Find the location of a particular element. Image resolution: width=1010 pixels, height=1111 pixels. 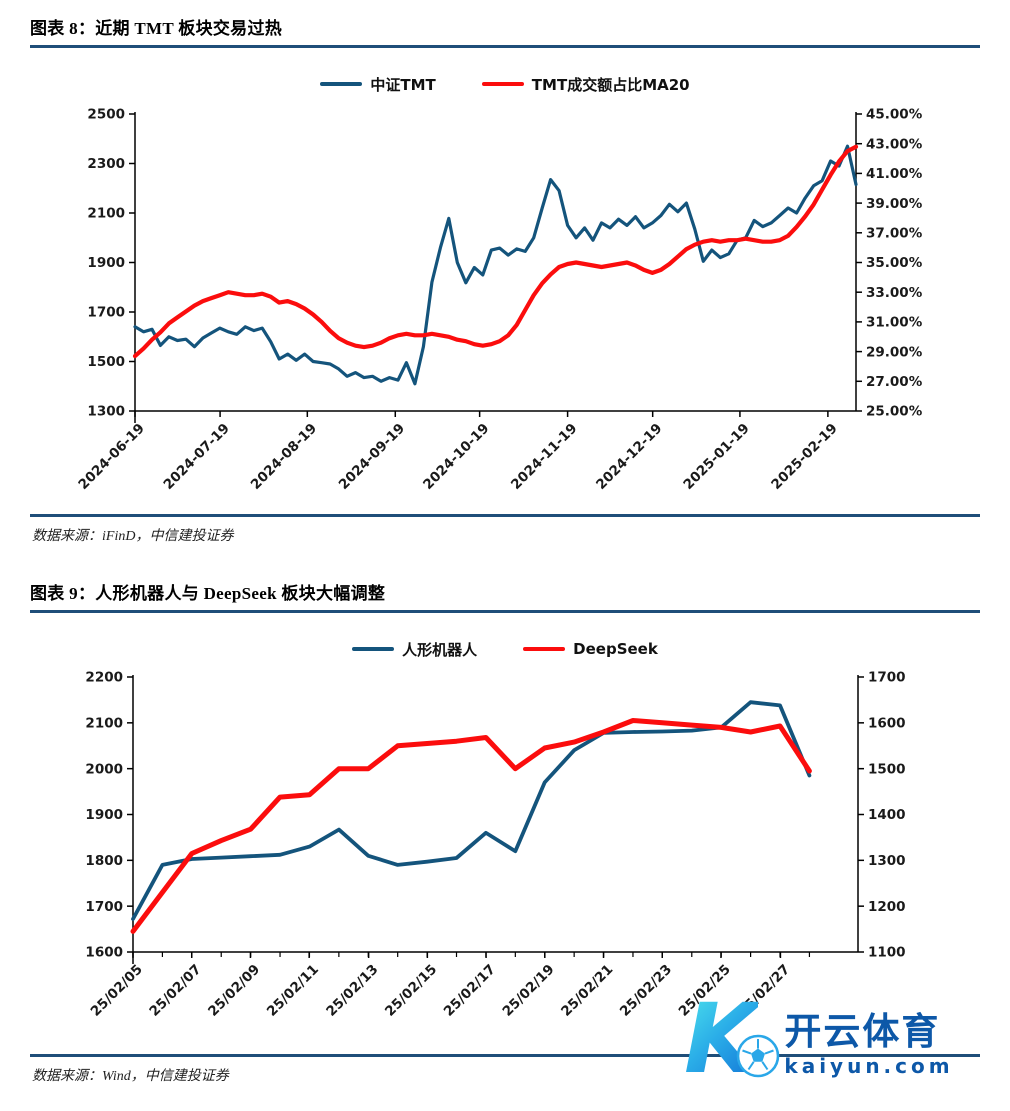

figure-9-legend: 人形机器人 DeepSeek is located at coordinates (505, 649).